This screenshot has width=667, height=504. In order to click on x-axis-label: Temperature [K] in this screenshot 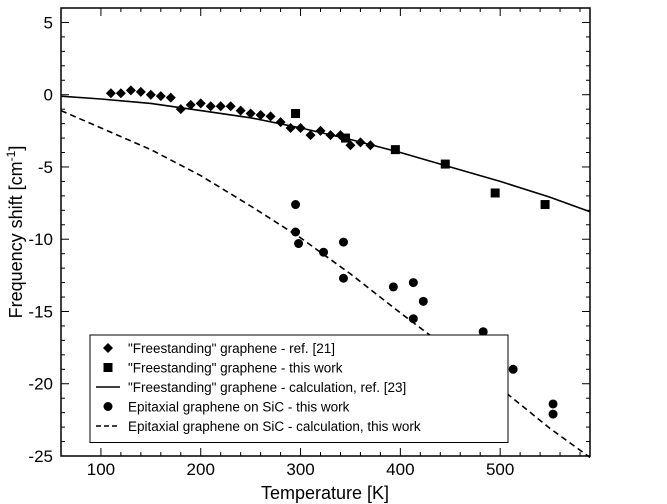, I will do `click(325, 493)`.